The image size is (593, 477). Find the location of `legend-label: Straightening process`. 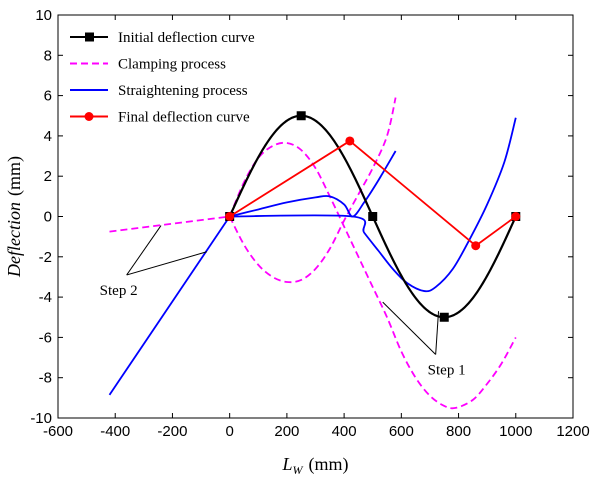

legend-label: Straightening process is located at coordinates (183, 91).